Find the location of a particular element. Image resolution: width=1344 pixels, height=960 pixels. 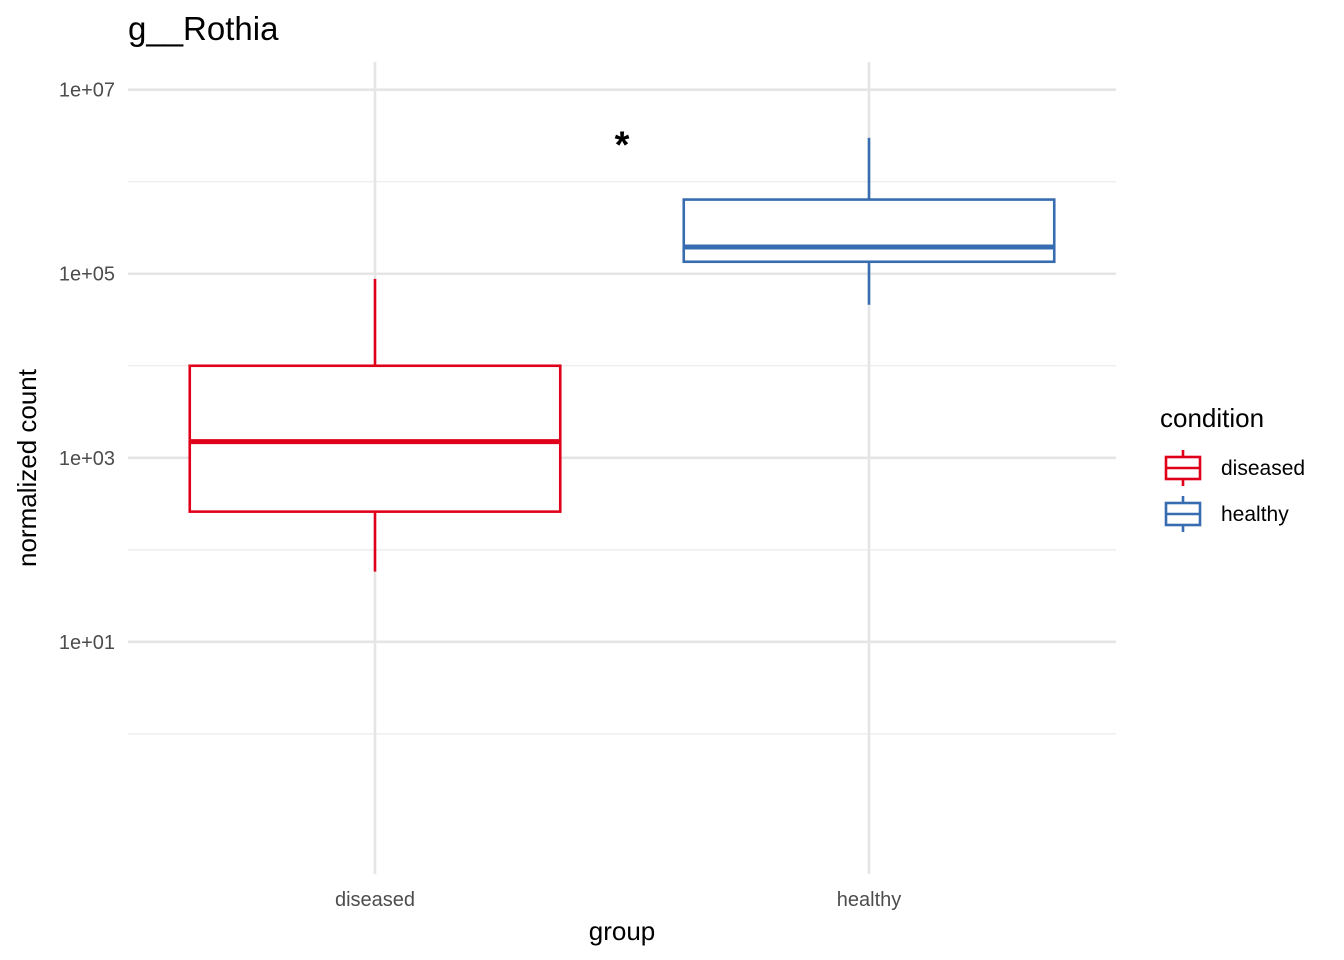

y-axis-title: normalized count is located at coordinates (27, 467).